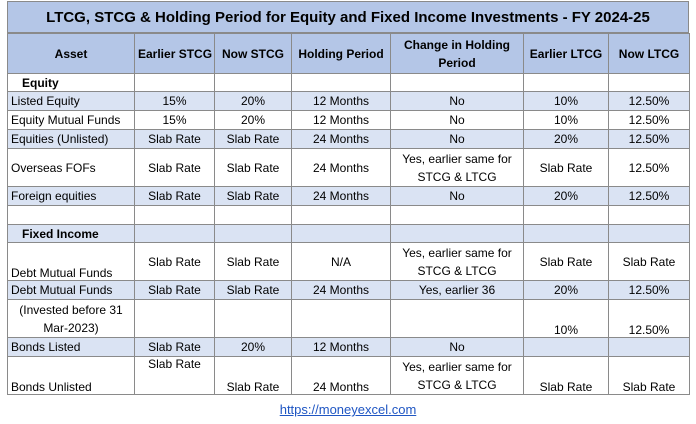  I want to click on section-row-equity: Equity, so click(348, 82).